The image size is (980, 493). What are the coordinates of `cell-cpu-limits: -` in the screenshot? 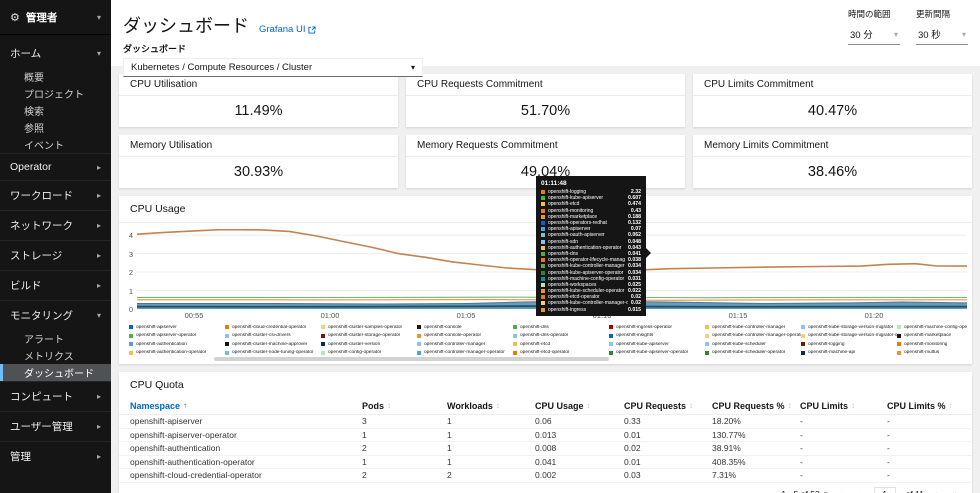 It's located at (801, 461).